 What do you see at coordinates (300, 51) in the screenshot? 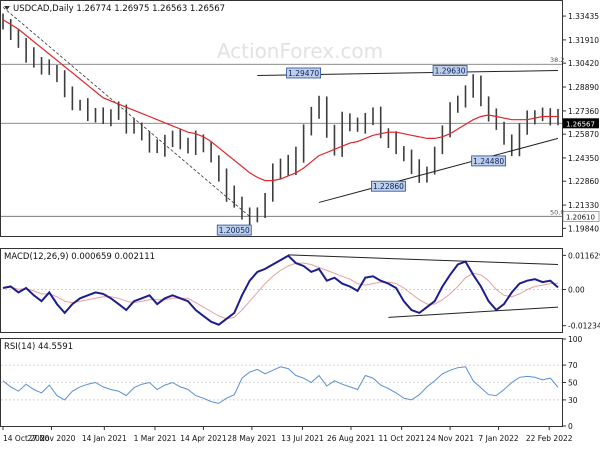
I see `watermark: ActionForex.com` at bounding box center [300, 51].